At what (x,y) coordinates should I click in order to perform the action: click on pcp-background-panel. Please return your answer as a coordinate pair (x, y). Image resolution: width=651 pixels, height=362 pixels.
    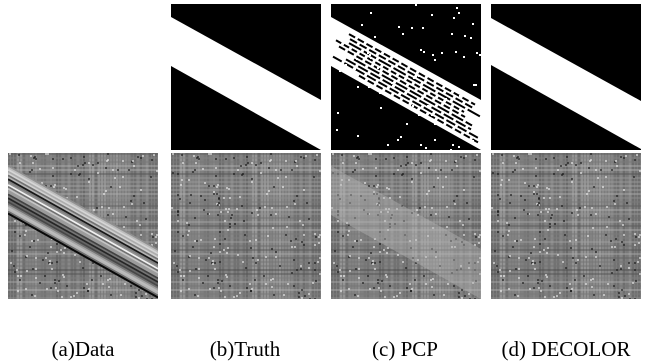
    Looking at the image, I should click on (406, 226).